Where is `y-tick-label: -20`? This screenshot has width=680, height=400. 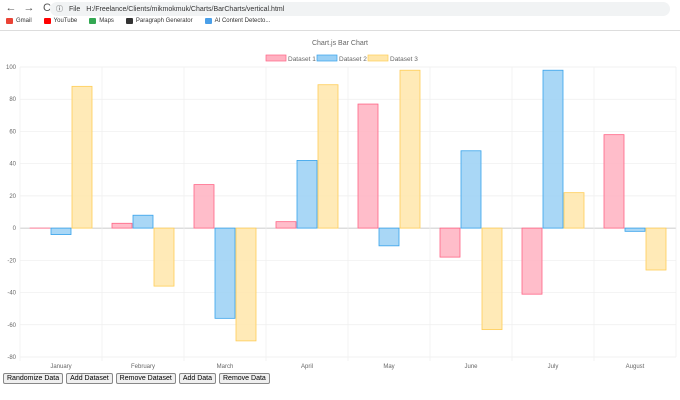
y-tick-label: -20 is located at coordinates (11, 261).